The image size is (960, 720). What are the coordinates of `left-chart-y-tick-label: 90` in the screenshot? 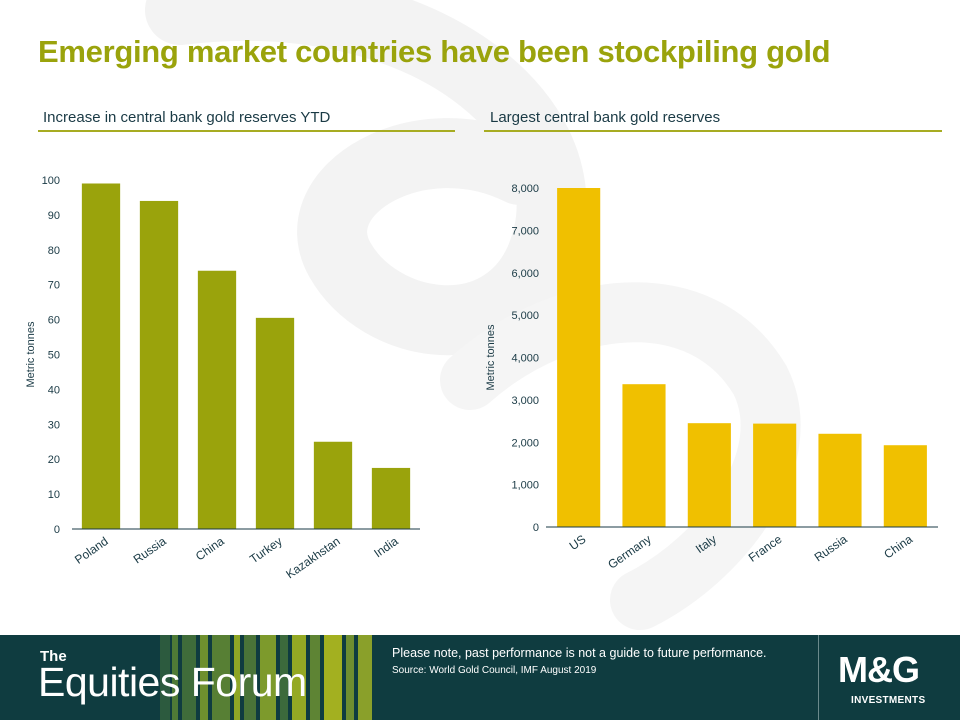 It's located at (54, 216).